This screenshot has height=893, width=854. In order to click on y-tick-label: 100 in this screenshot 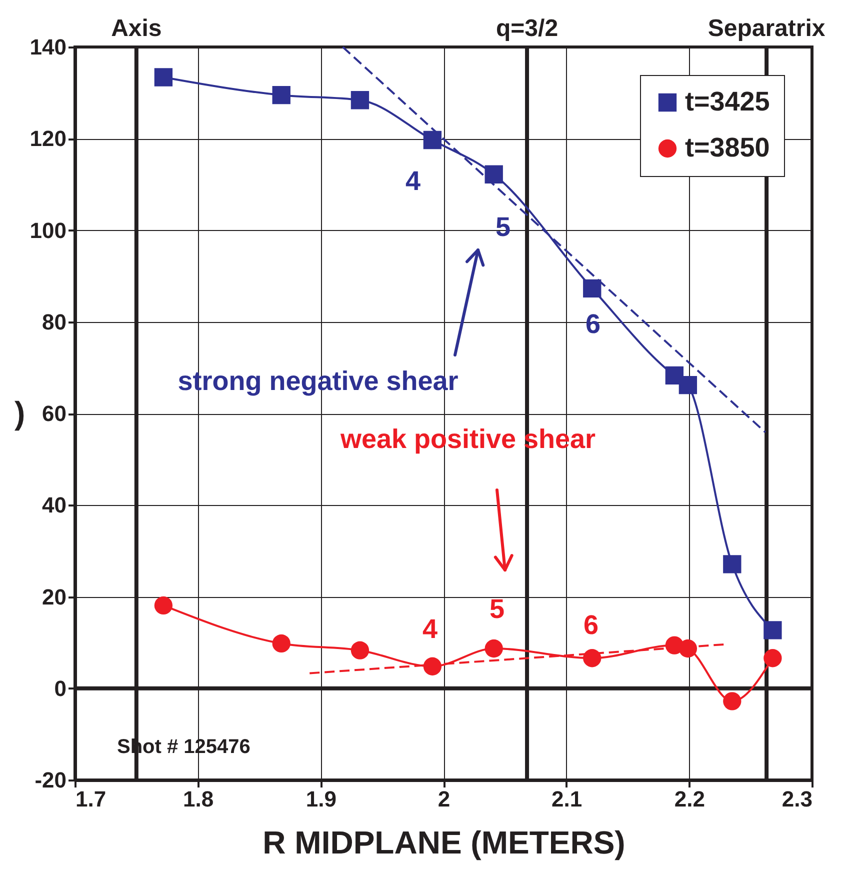, I will do `click(48, 230)`.